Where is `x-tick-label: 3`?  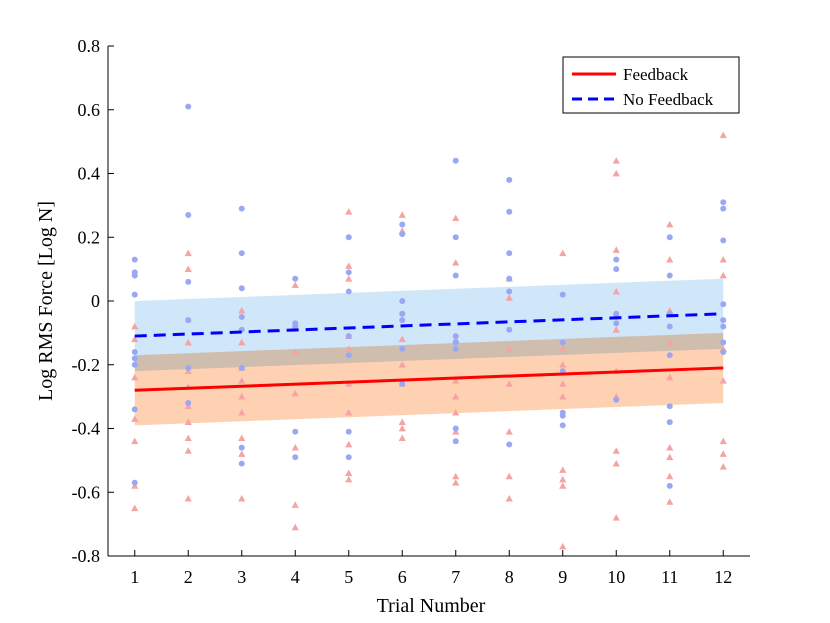
x-tick-label: 3 is located at coordinates (241, 577).